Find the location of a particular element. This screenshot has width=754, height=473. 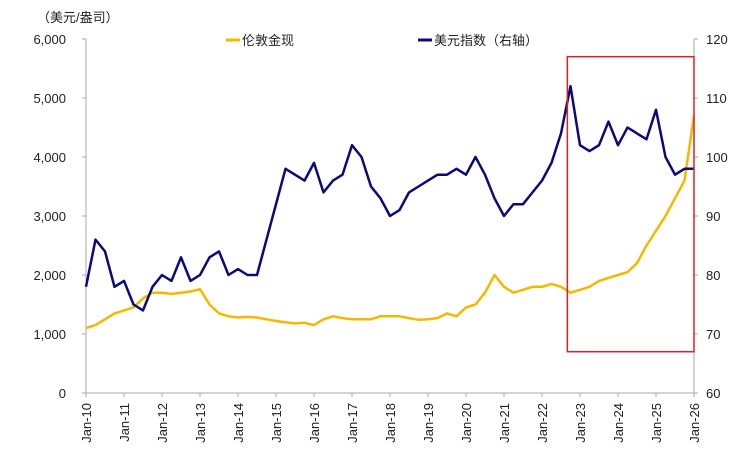

right-tick-label: 90 is located at coordinates (713, 216).